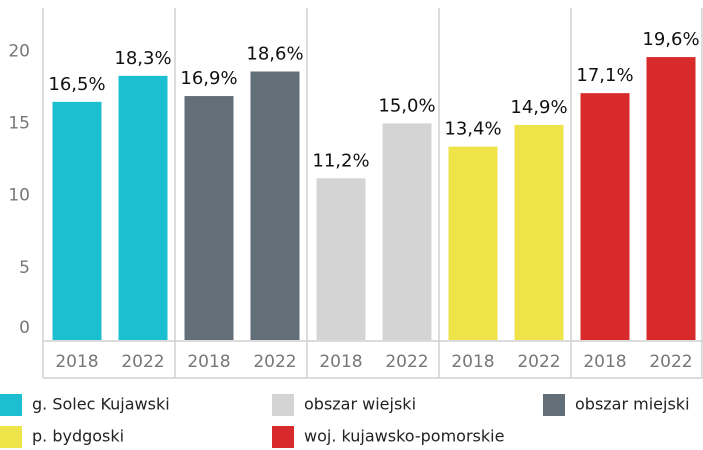 This screenshot has width=703, height=450. I want to click on value-label: 14,9%, so click(538, 107).